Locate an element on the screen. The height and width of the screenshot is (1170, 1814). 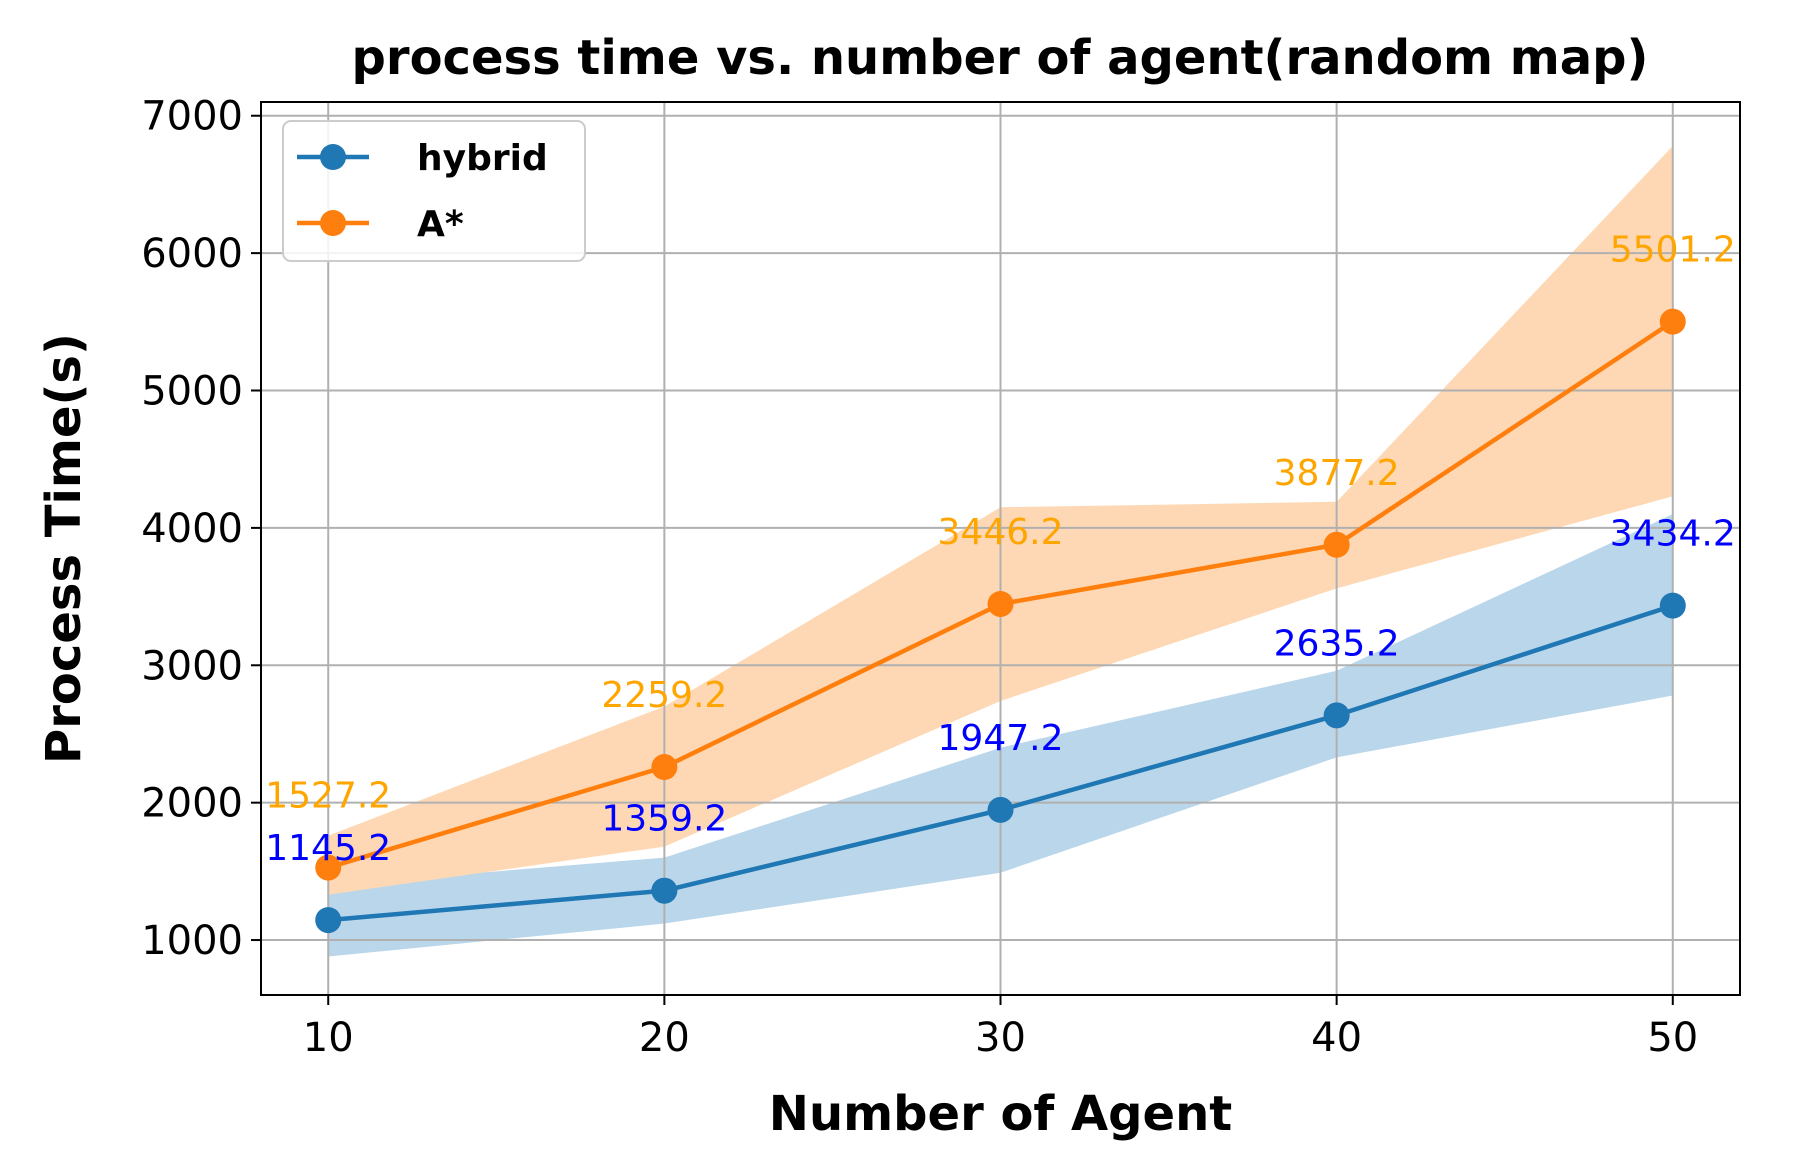
data-label-s1-1: 2259.2 is located at coordinates (664, 695).